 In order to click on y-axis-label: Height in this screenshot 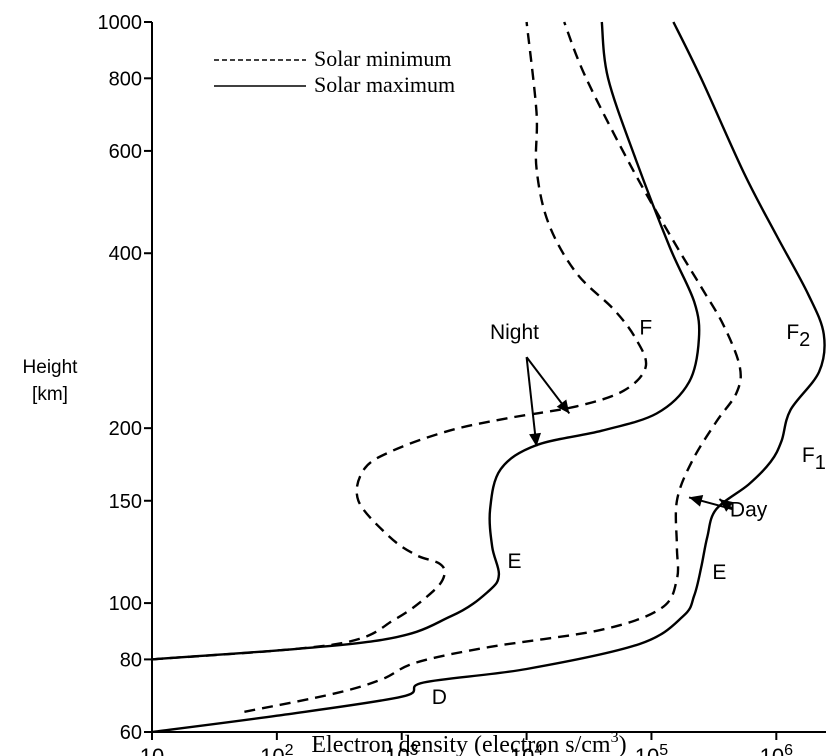, I will do `click(51, 367)`.